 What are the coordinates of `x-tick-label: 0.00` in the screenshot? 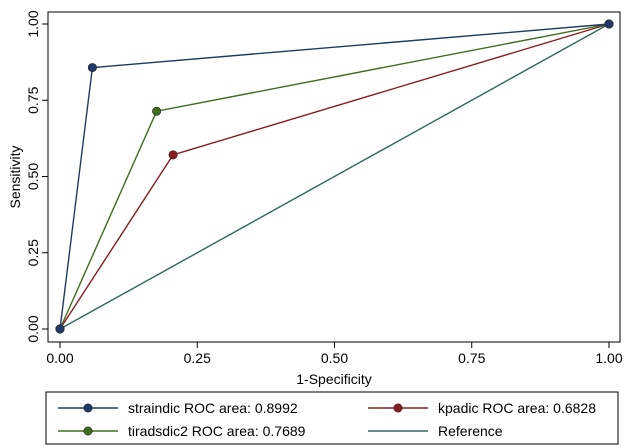 It's located at (59, 358).